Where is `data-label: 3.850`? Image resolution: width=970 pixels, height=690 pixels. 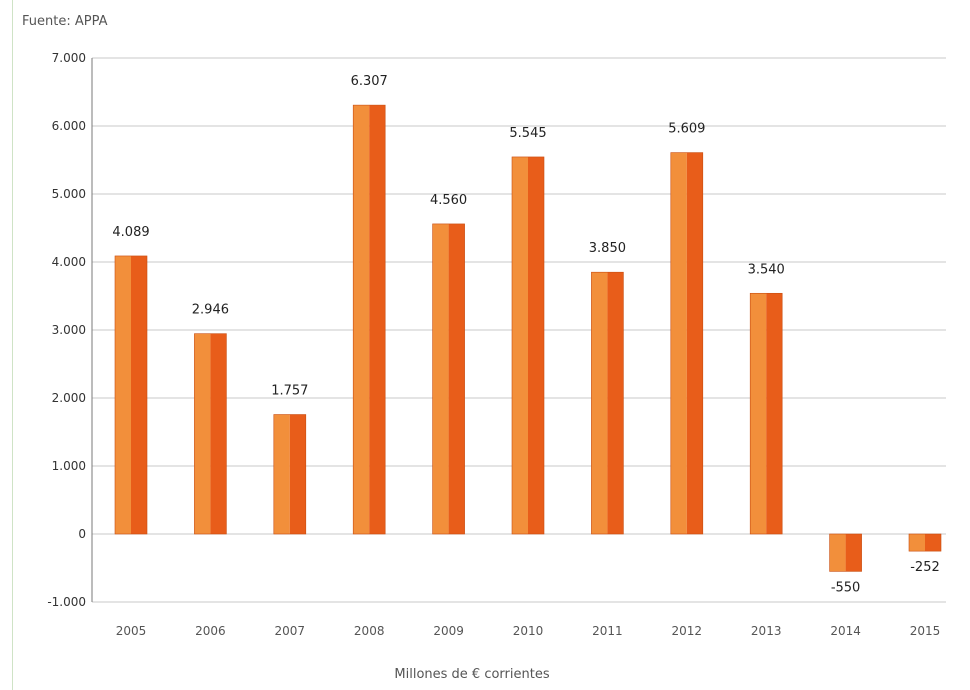 data-label: 3.850 is located at coordinates (607, 248).